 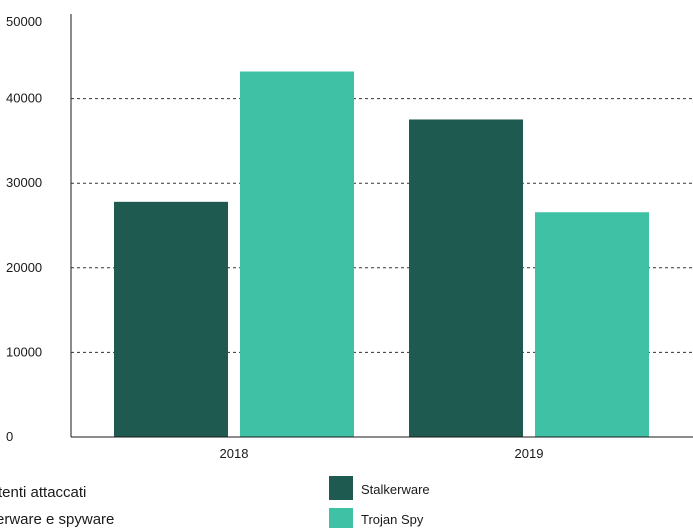 I want to click on legend-label-stalkerware: Stalkerware, so click(x=395, y=489).